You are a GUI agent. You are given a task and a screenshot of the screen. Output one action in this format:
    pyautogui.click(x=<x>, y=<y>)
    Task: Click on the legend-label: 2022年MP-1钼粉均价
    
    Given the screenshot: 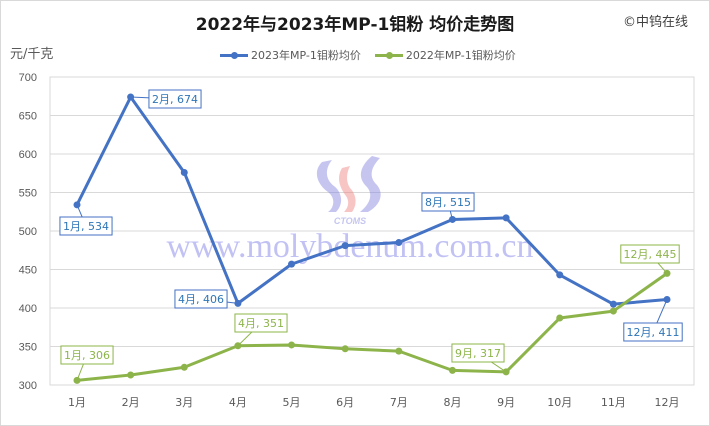 What is the action you would take?
    pyautogui.click(x=460, y=55)
    